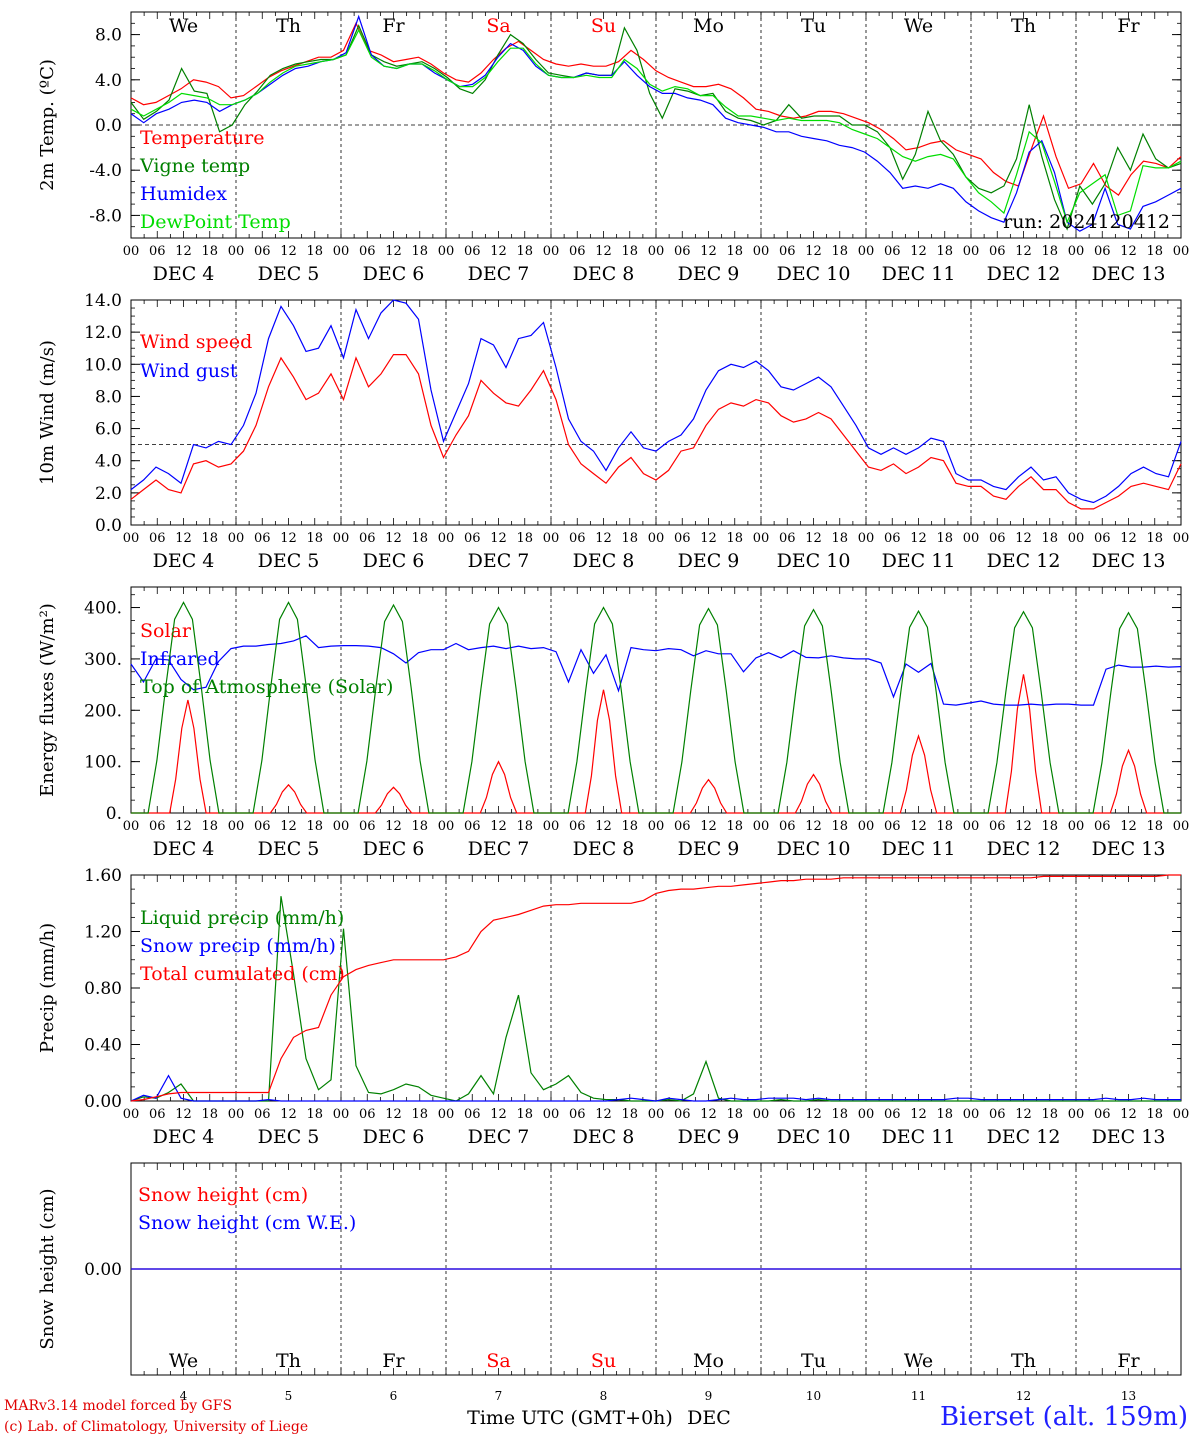 Image resolution: width=1194 pixels, height=1440 pixels. I want to click on y-tick-label: 4.0, so click(108, 462).